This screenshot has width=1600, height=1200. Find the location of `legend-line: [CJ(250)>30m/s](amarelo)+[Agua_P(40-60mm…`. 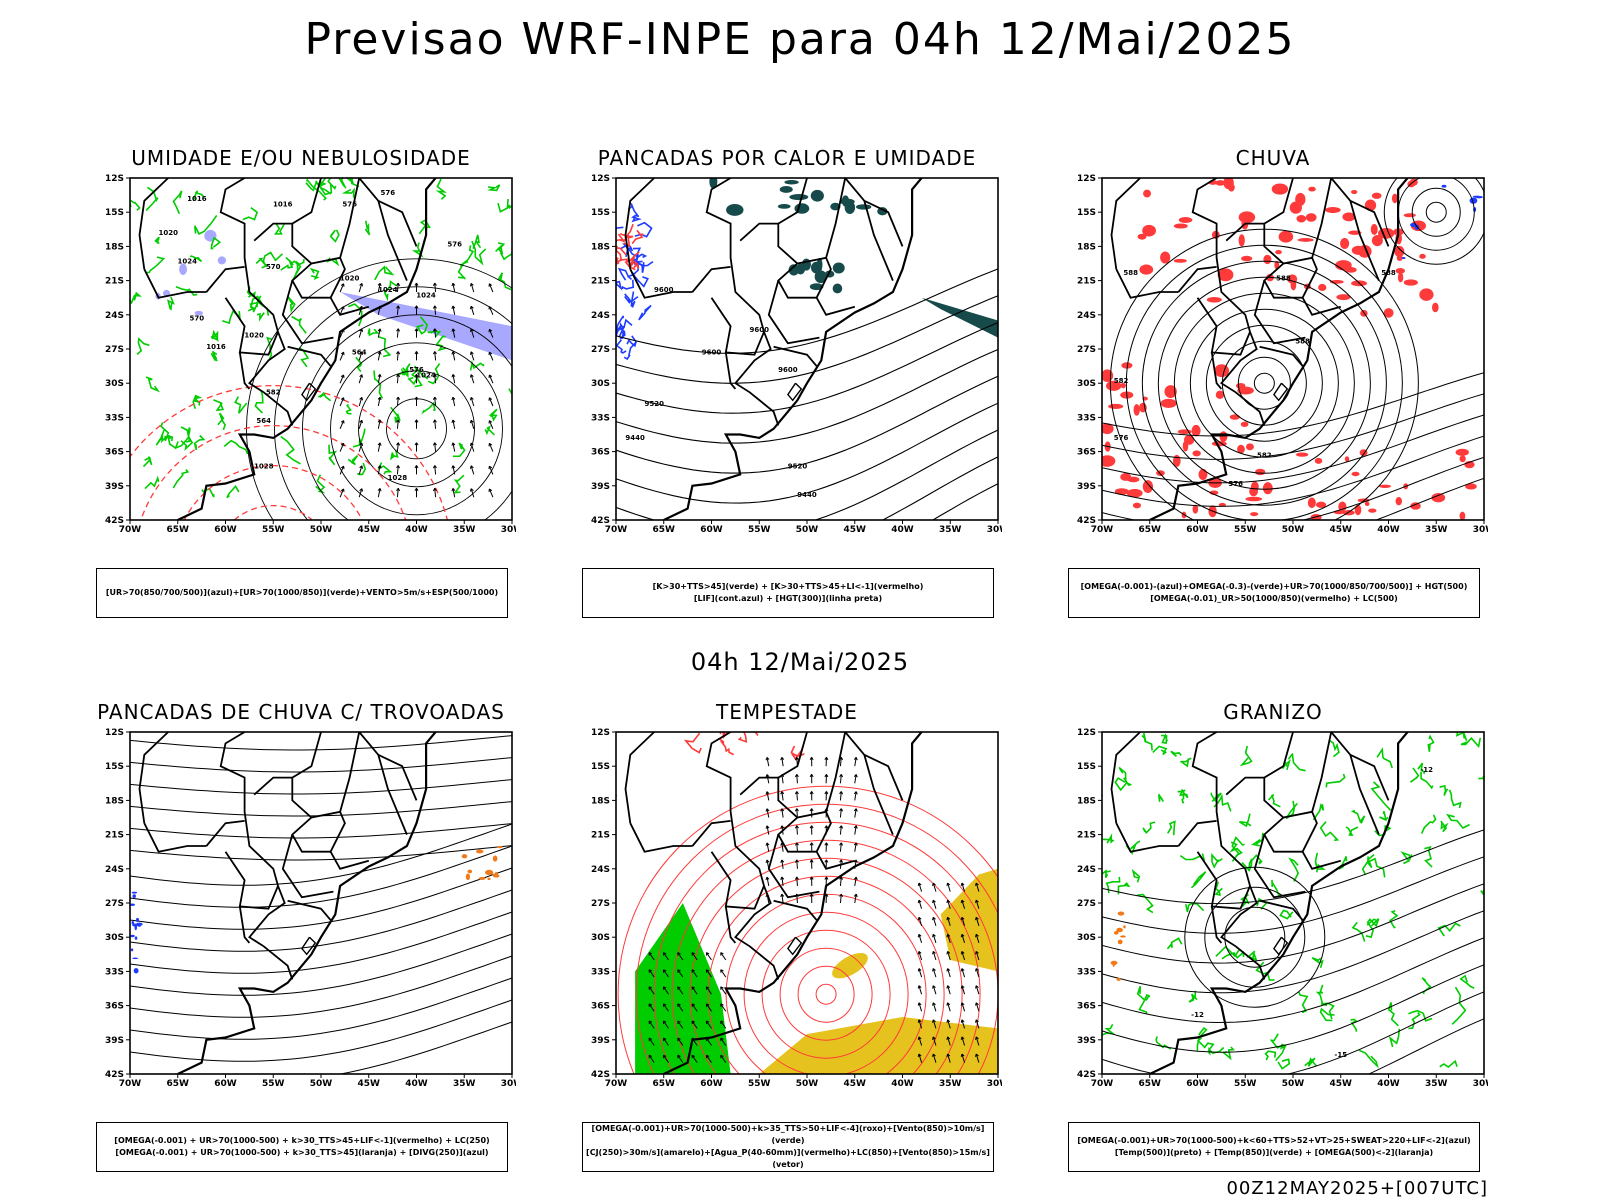

legend-line: [CJ(250)>30m/s](amarelo)+[Agua_P(40-60mm… is located at coordinates (788, 1158).